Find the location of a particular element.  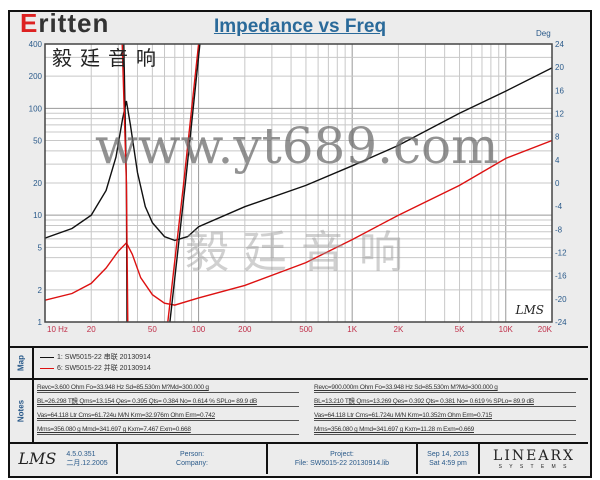

brand-chinese: 毅廷音响 is located at coordinates (108, 58).